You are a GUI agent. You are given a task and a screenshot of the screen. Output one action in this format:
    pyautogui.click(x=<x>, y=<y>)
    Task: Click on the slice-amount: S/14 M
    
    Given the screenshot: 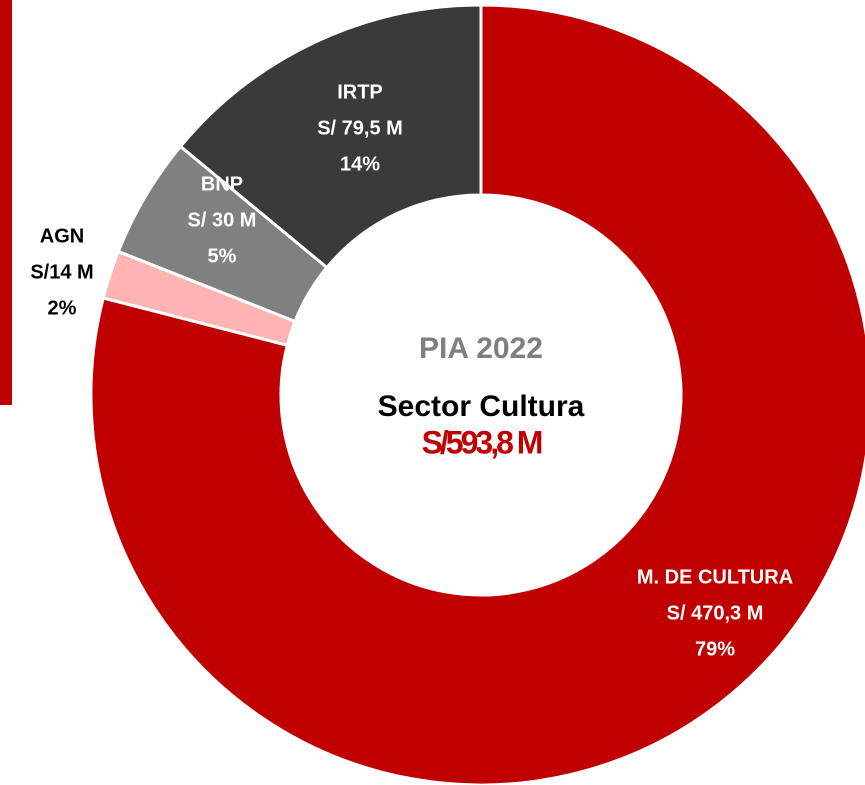 What is the action you would take?
    pyautogui.click(x=61, y=272)
    